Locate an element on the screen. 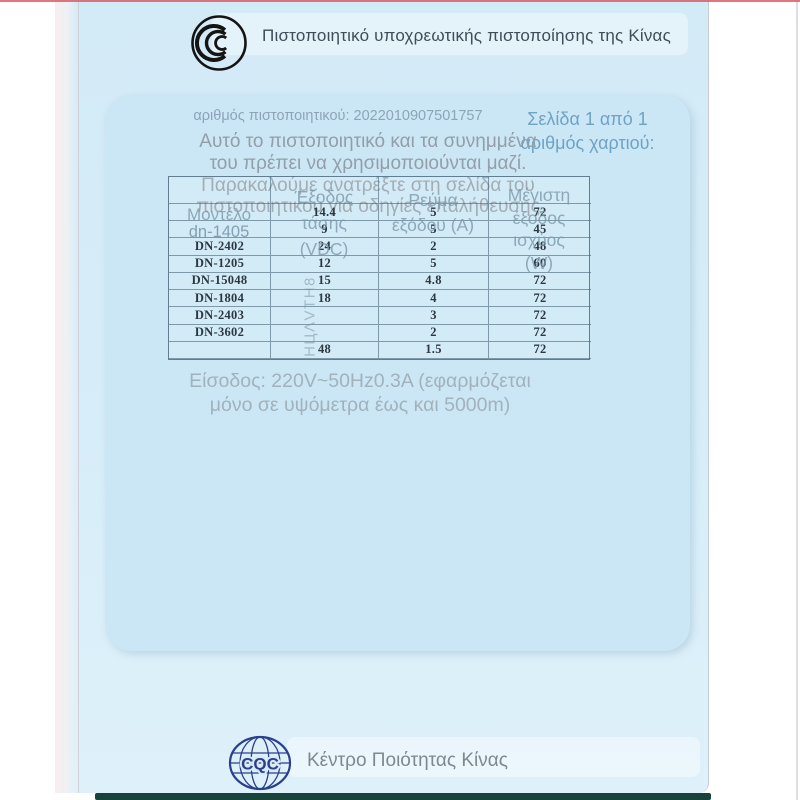  table-cell: 12 is located at coordinates (325, 264).